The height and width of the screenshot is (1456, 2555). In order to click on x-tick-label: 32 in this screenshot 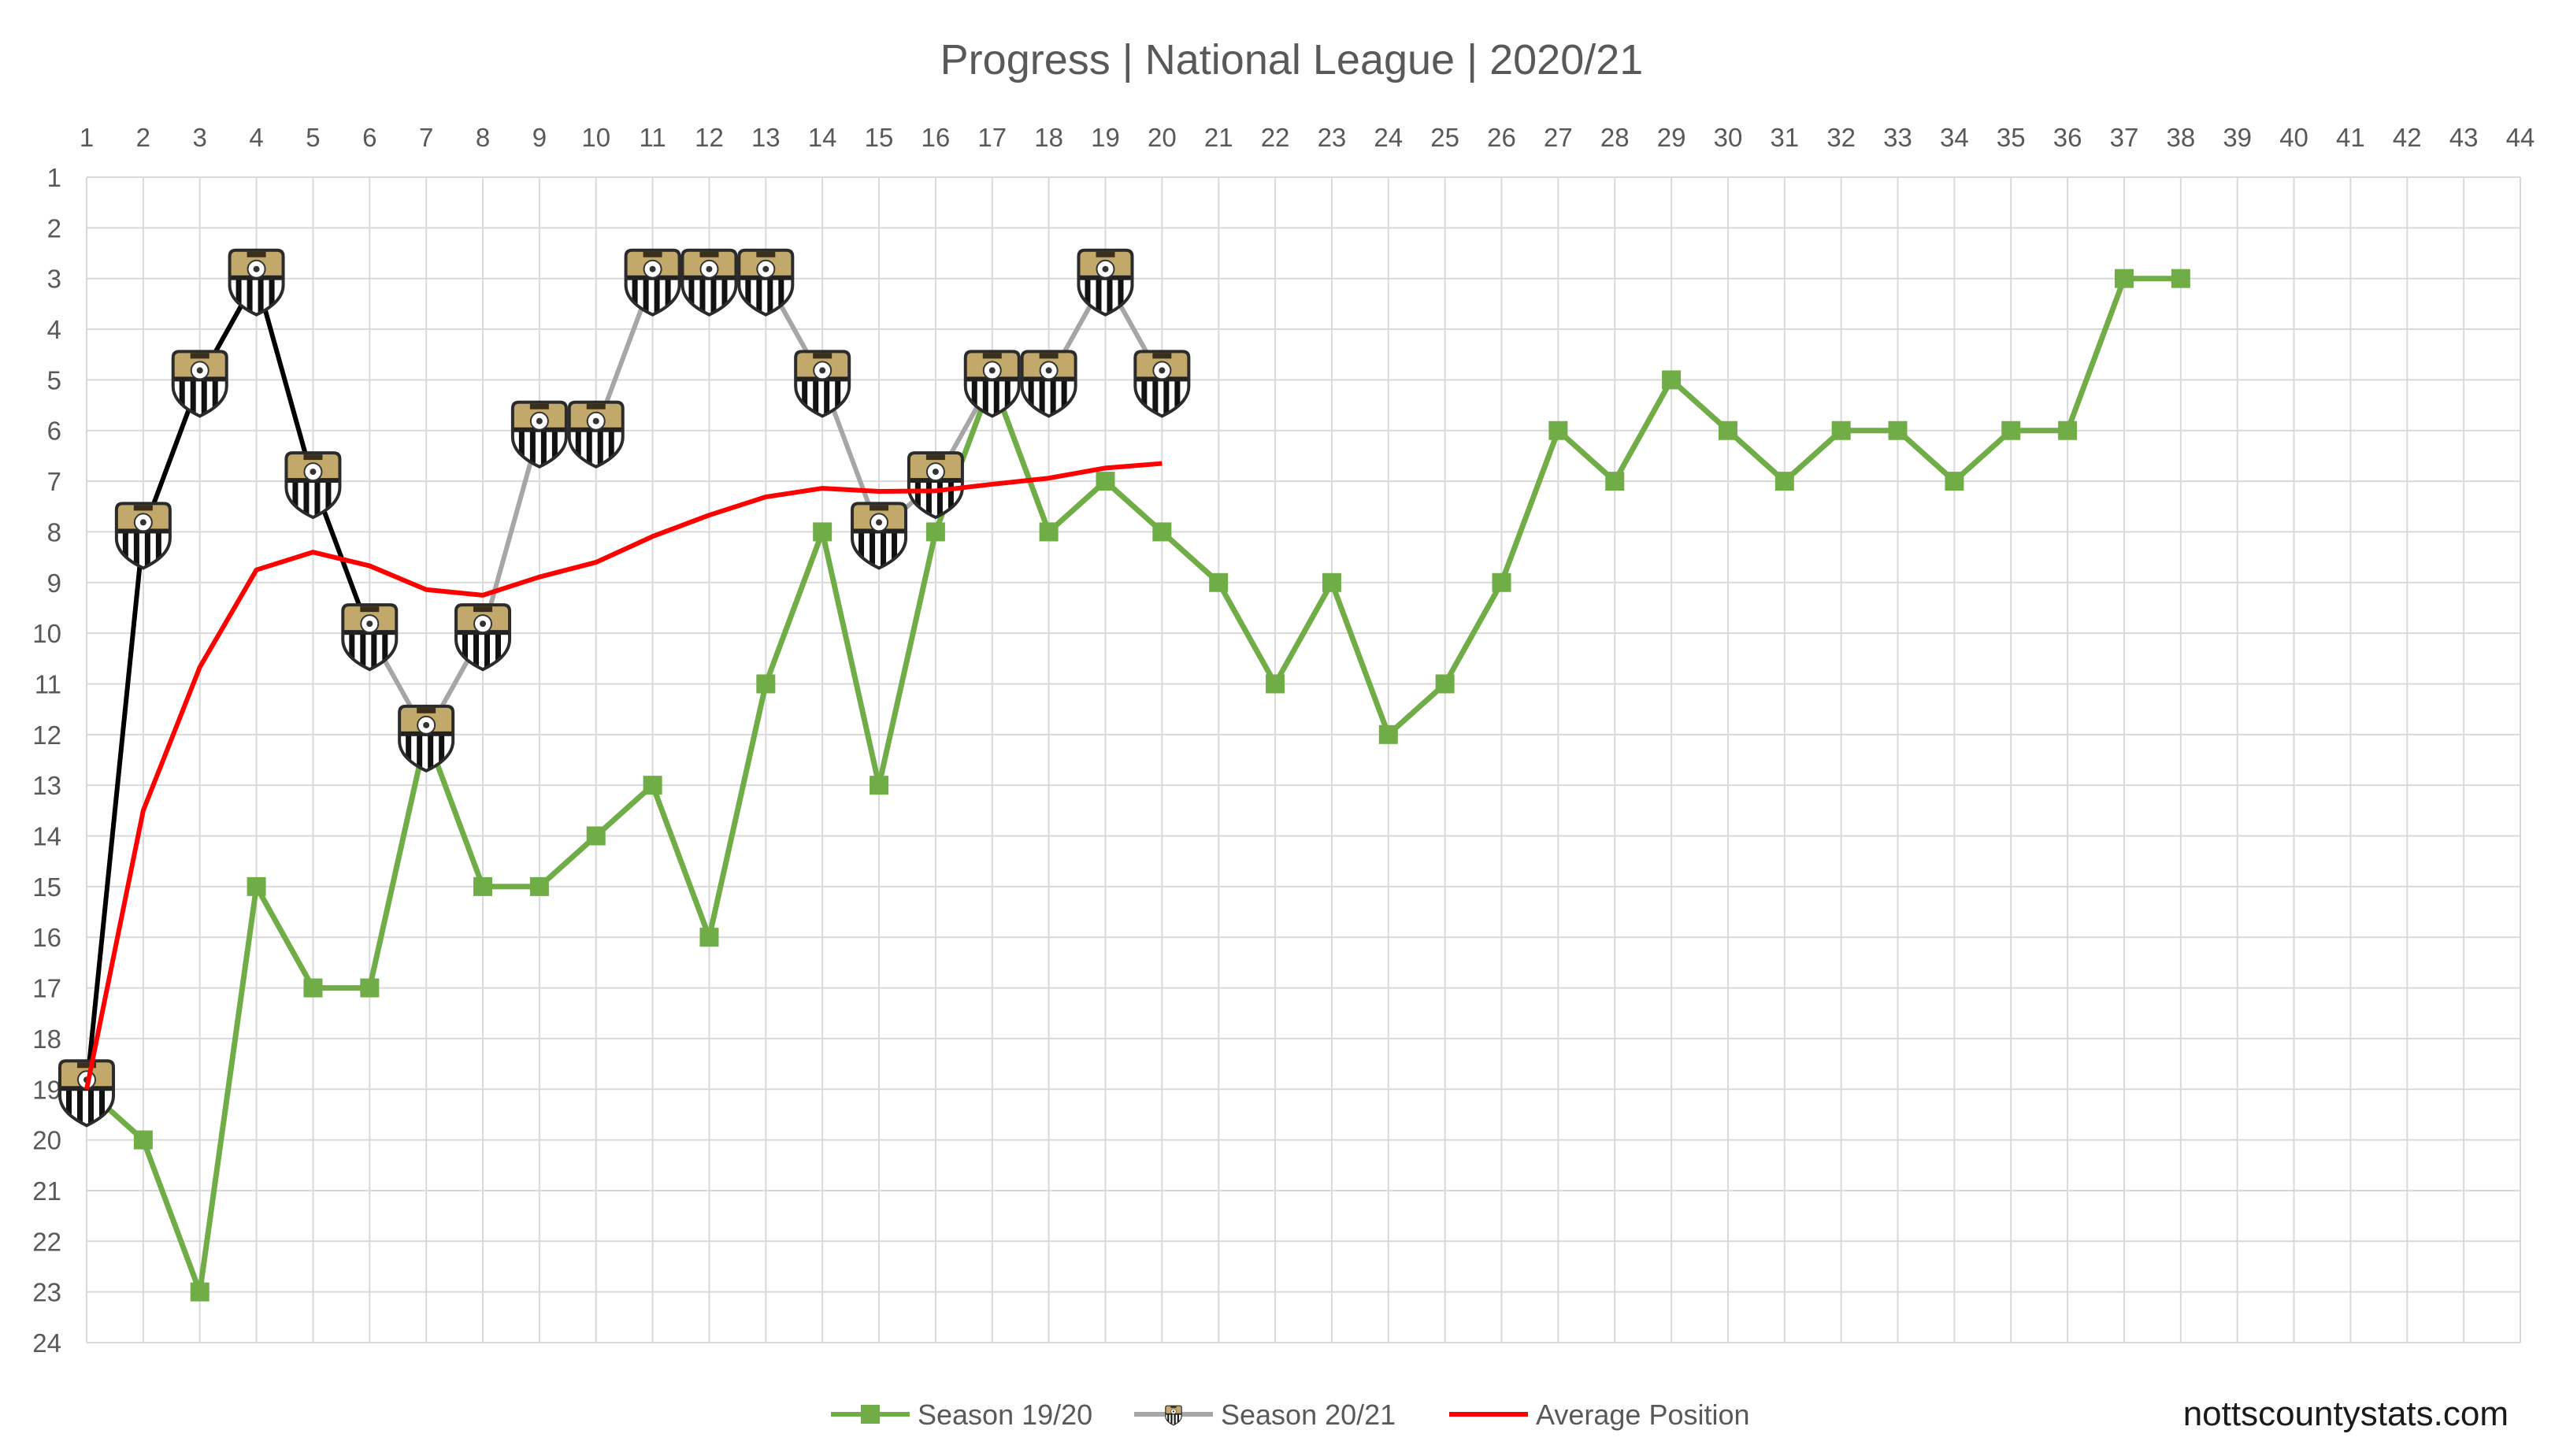, I will do `click(1841, 137)`.